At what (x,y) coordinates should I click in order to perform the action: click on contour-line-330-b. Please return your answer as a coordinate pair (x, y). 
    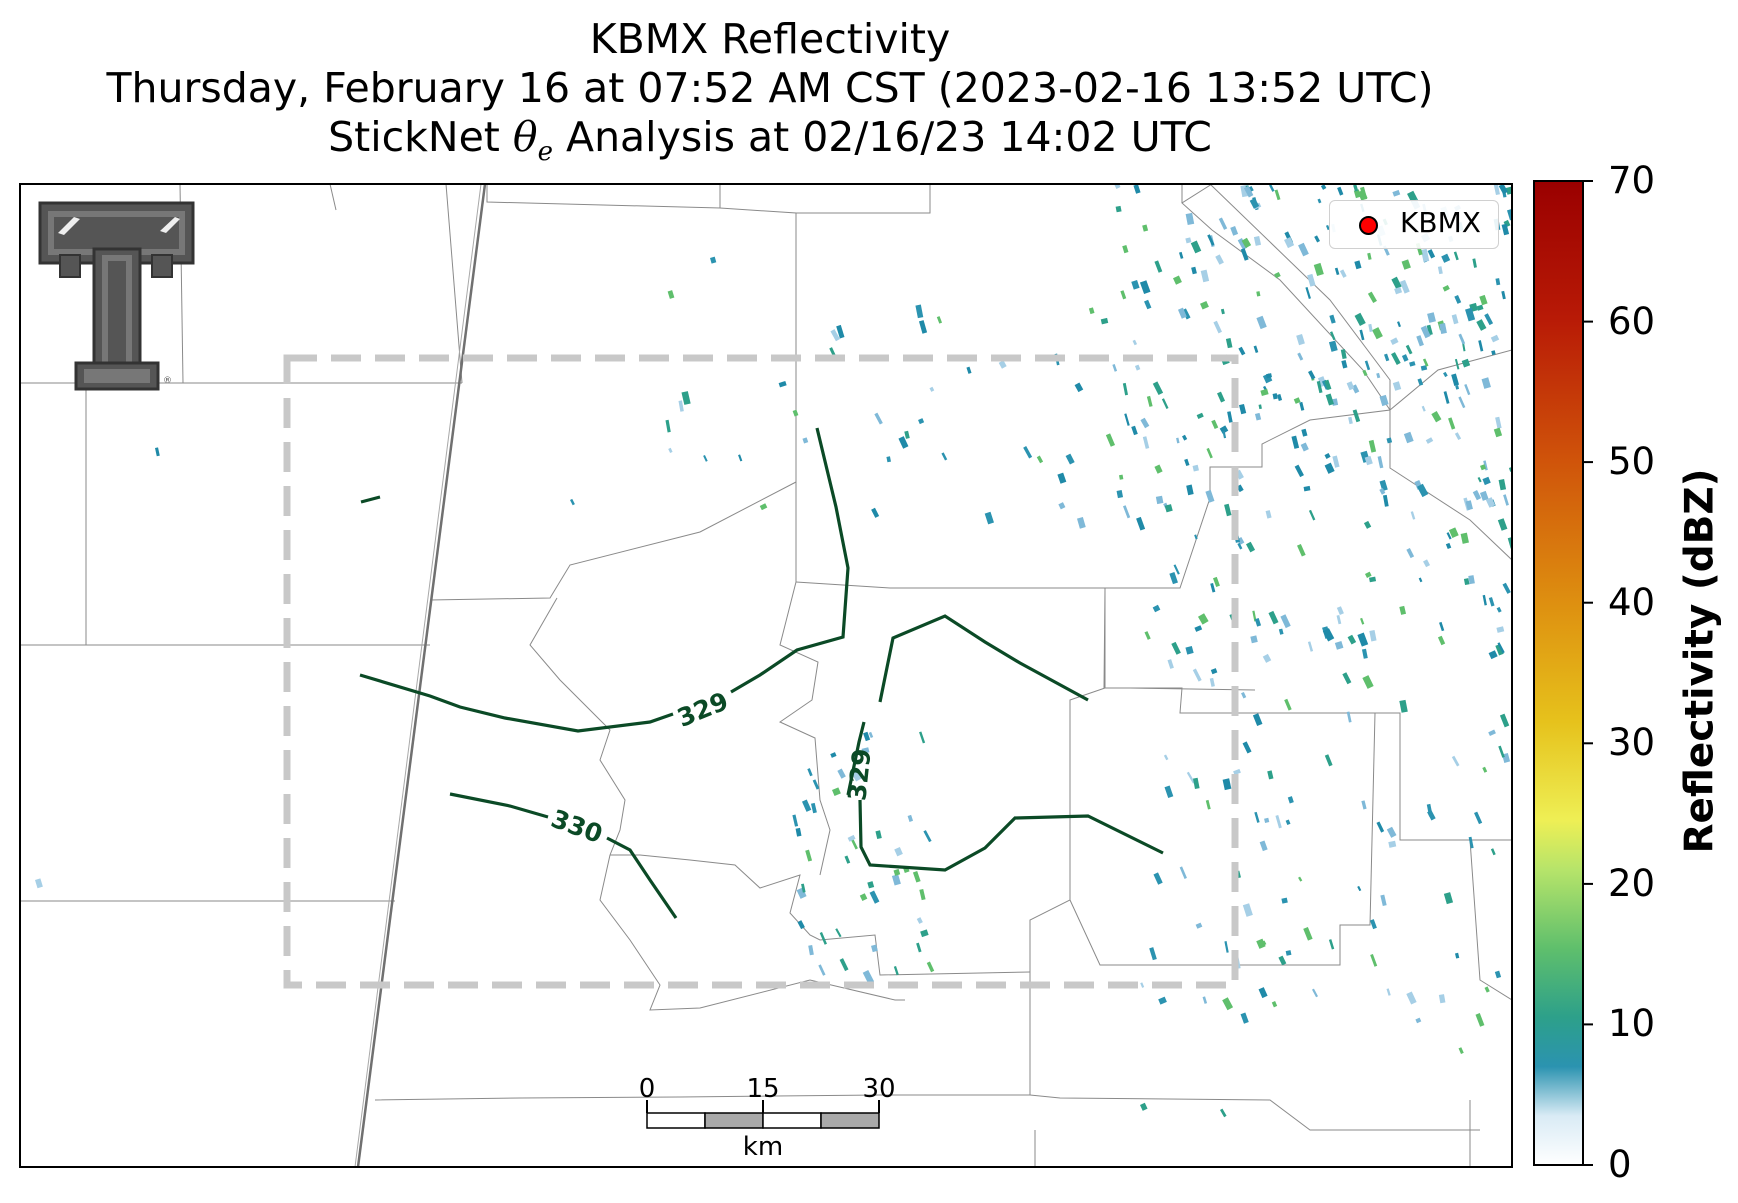
    Looking at the image, I should click on (642, 877).